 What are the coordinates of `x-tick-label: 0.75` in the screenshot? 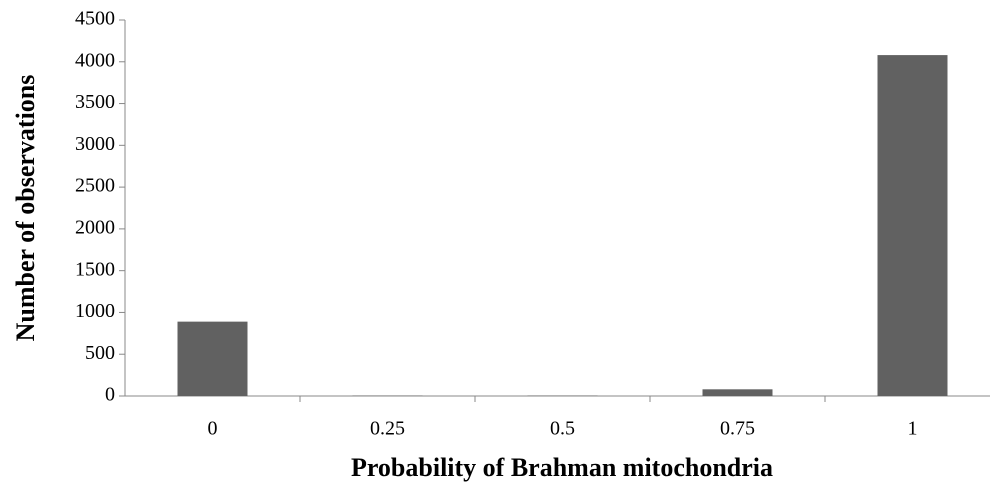 It's located at (737, 429).